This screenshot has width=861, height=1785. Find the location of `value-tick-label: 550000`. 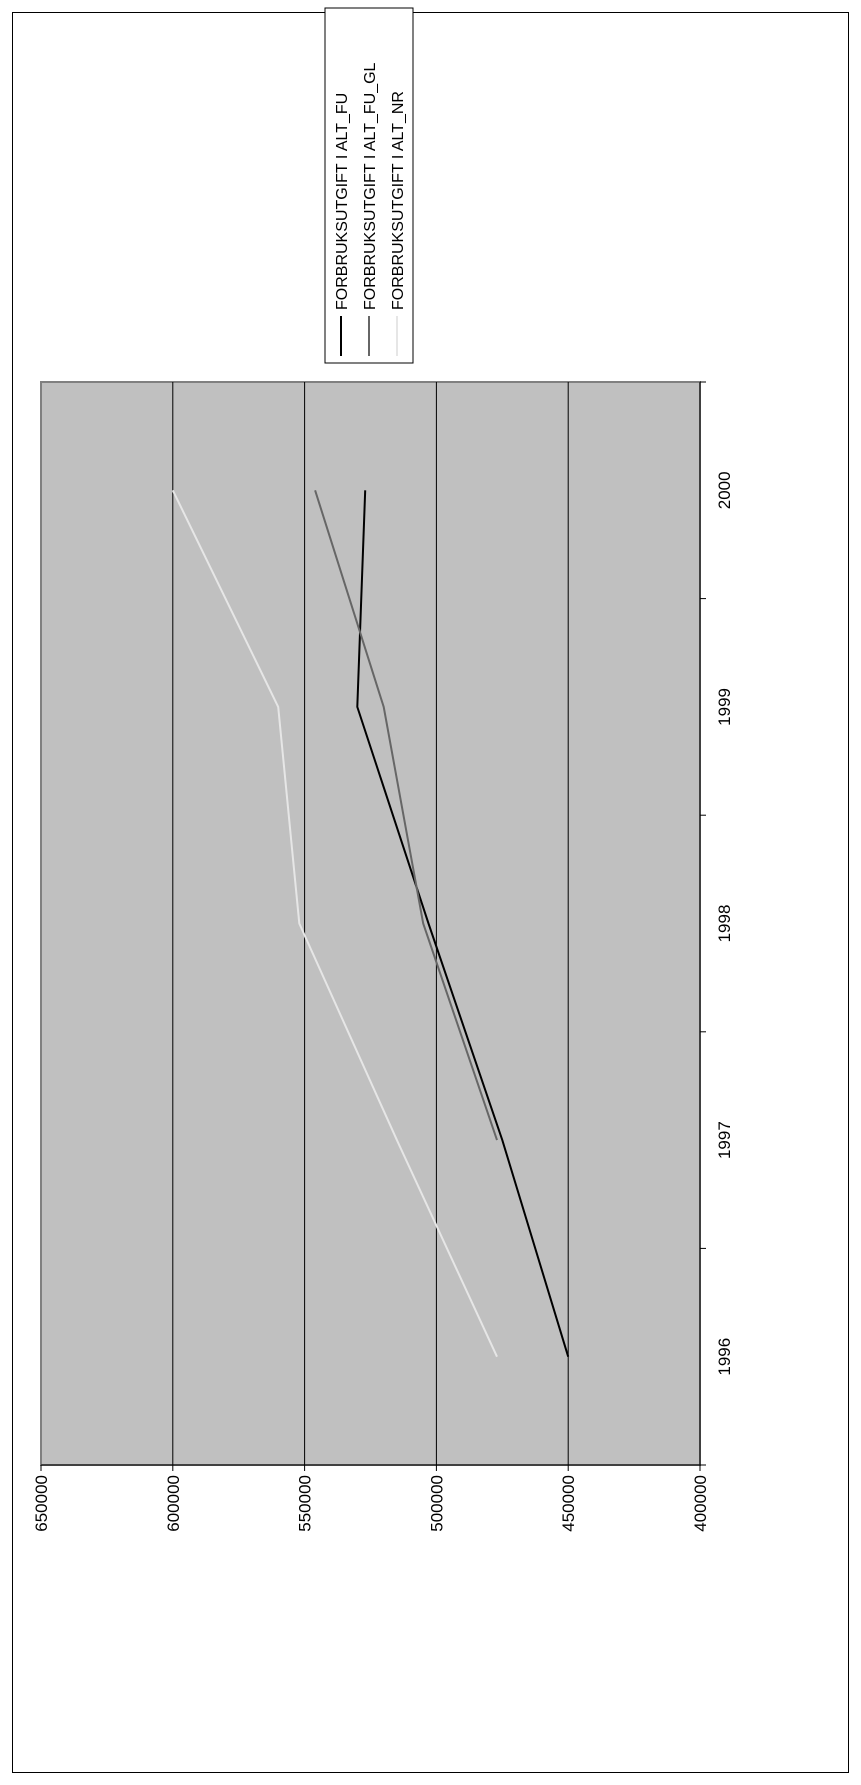

value-tick-label: 550000 is located at coordinates (305, 1503).